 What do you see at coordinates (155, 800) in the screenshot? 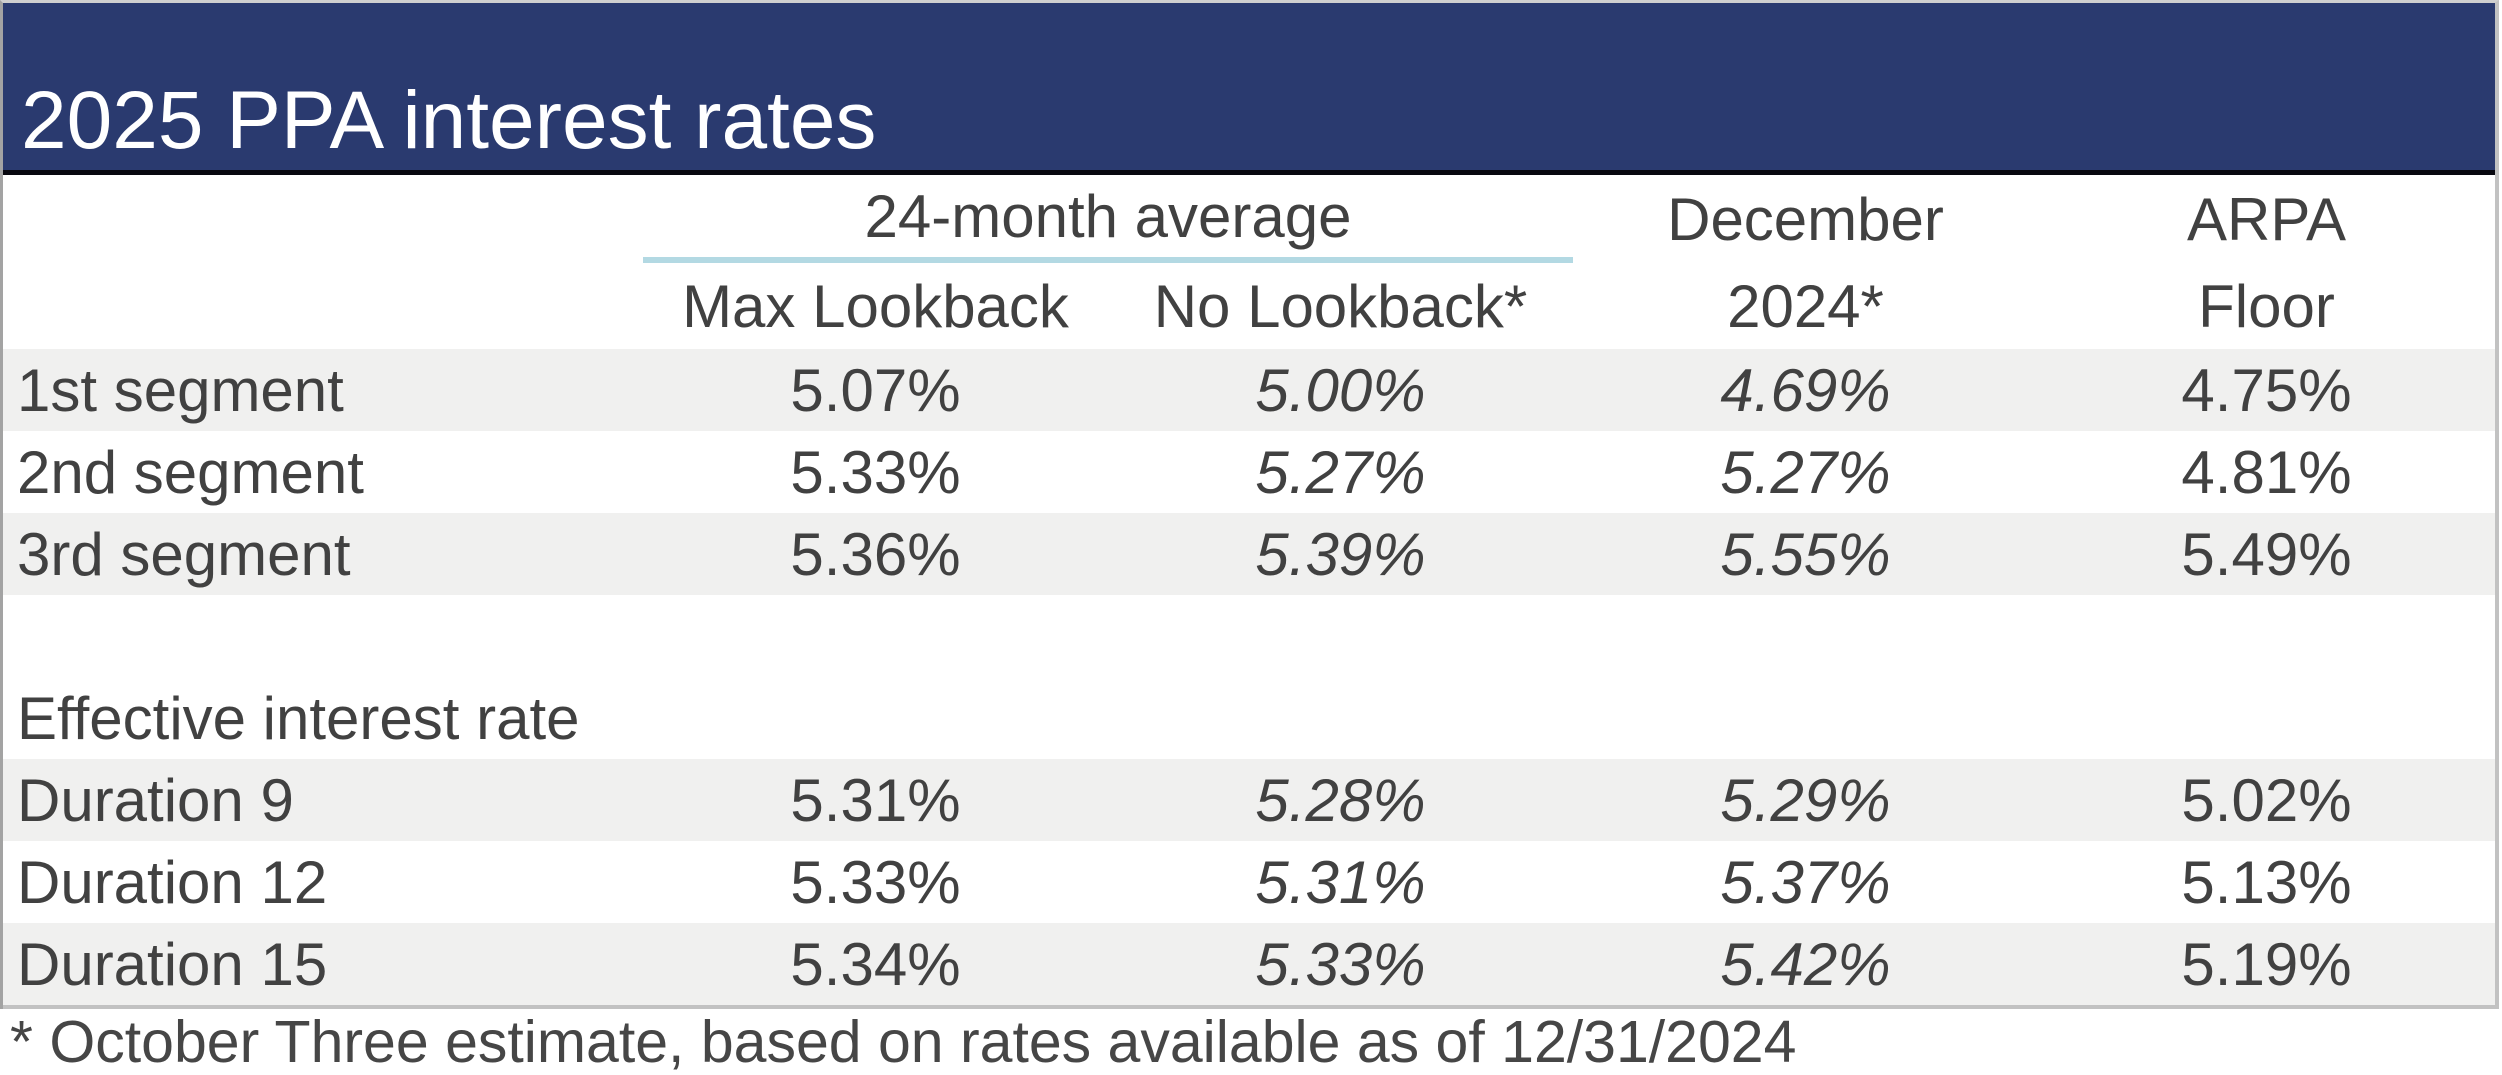
I see `row-label: Duration 9` at bounding box center [155, 800].